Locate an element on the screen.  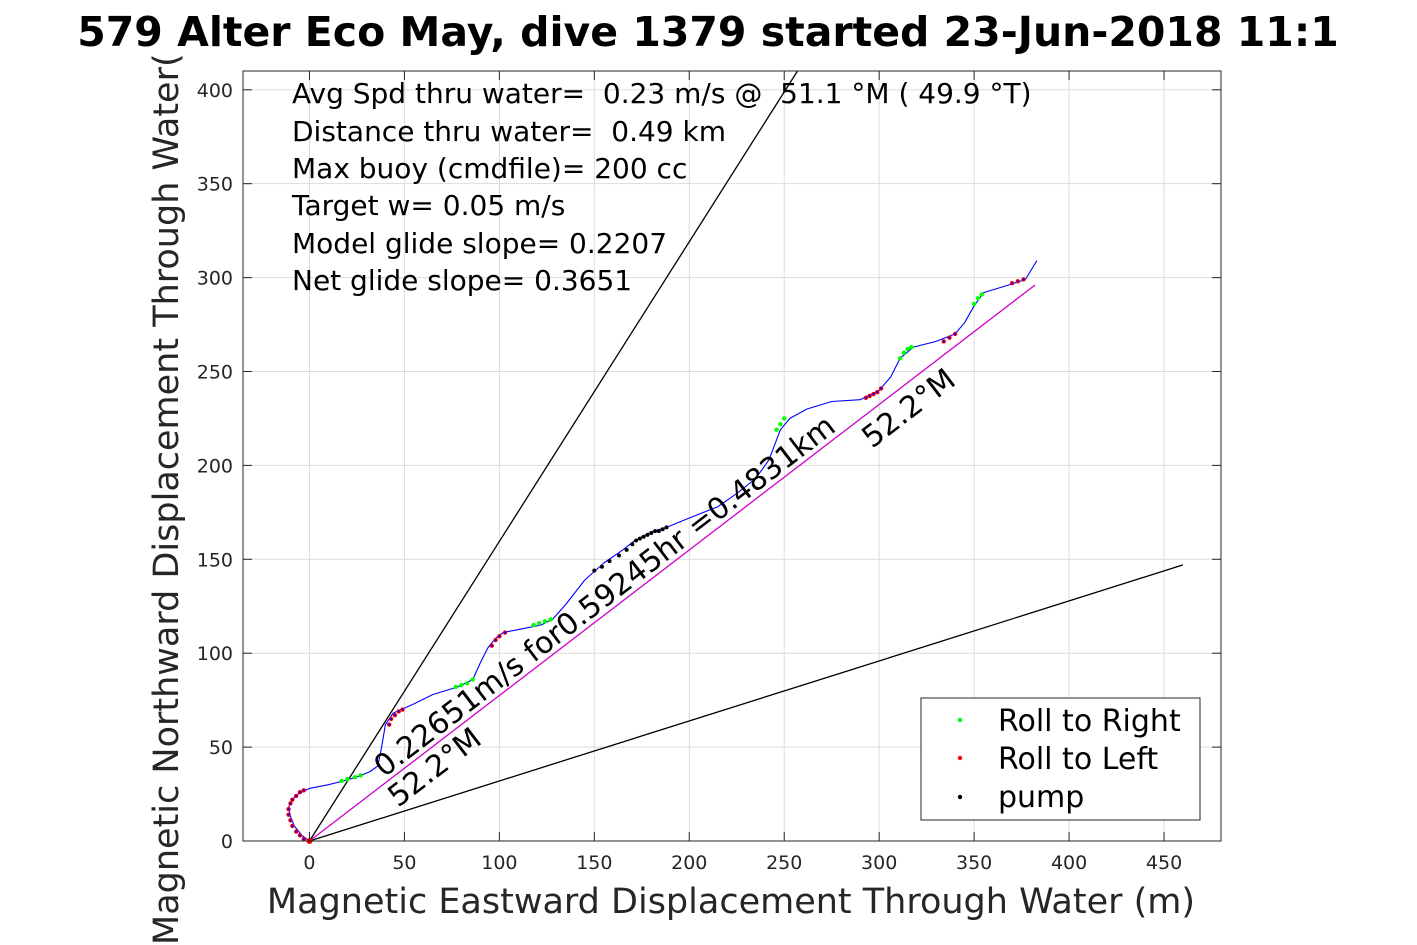
y-tick-label: 50 is located at coordinates (221, 748).